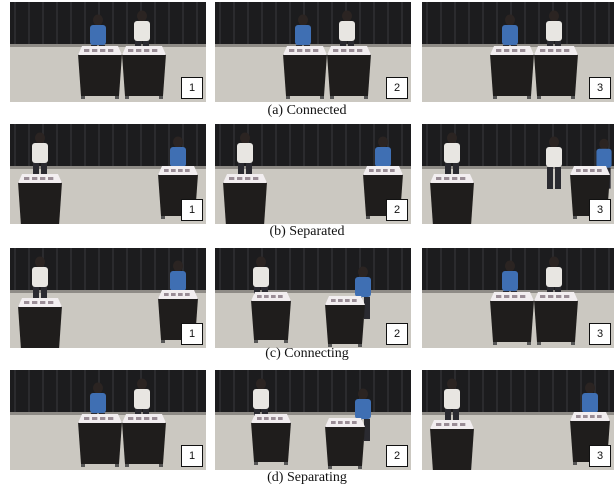  I want to click on panel-separated-1: 1, so click(108, 174).